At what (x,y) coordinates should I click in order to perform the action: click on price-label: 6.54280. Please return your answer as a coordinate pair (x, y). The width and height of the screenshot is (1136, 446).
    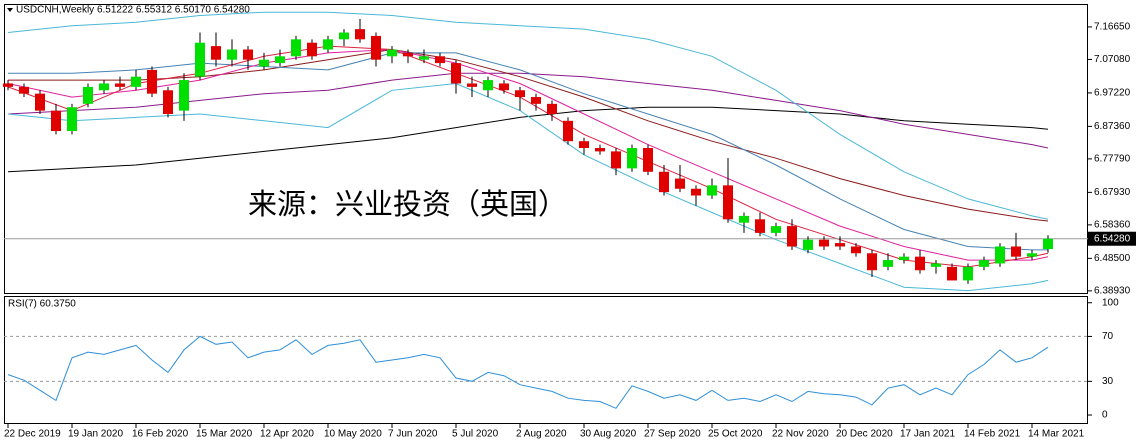
    Looking at the image, I should click on (1112, 238).